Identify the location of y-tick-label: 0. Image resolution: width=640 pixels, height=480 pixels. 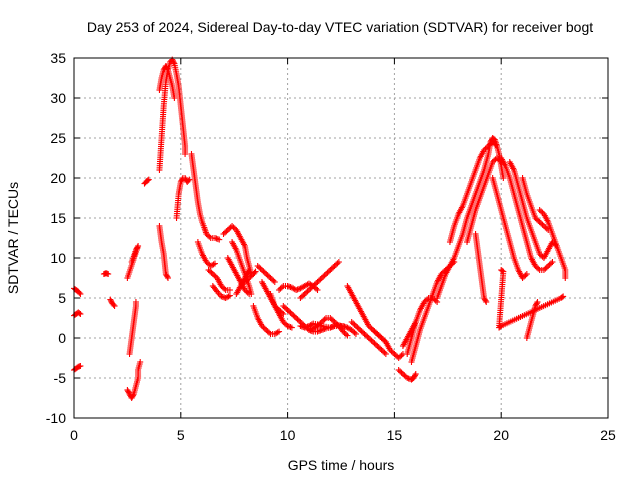
(62, 338).